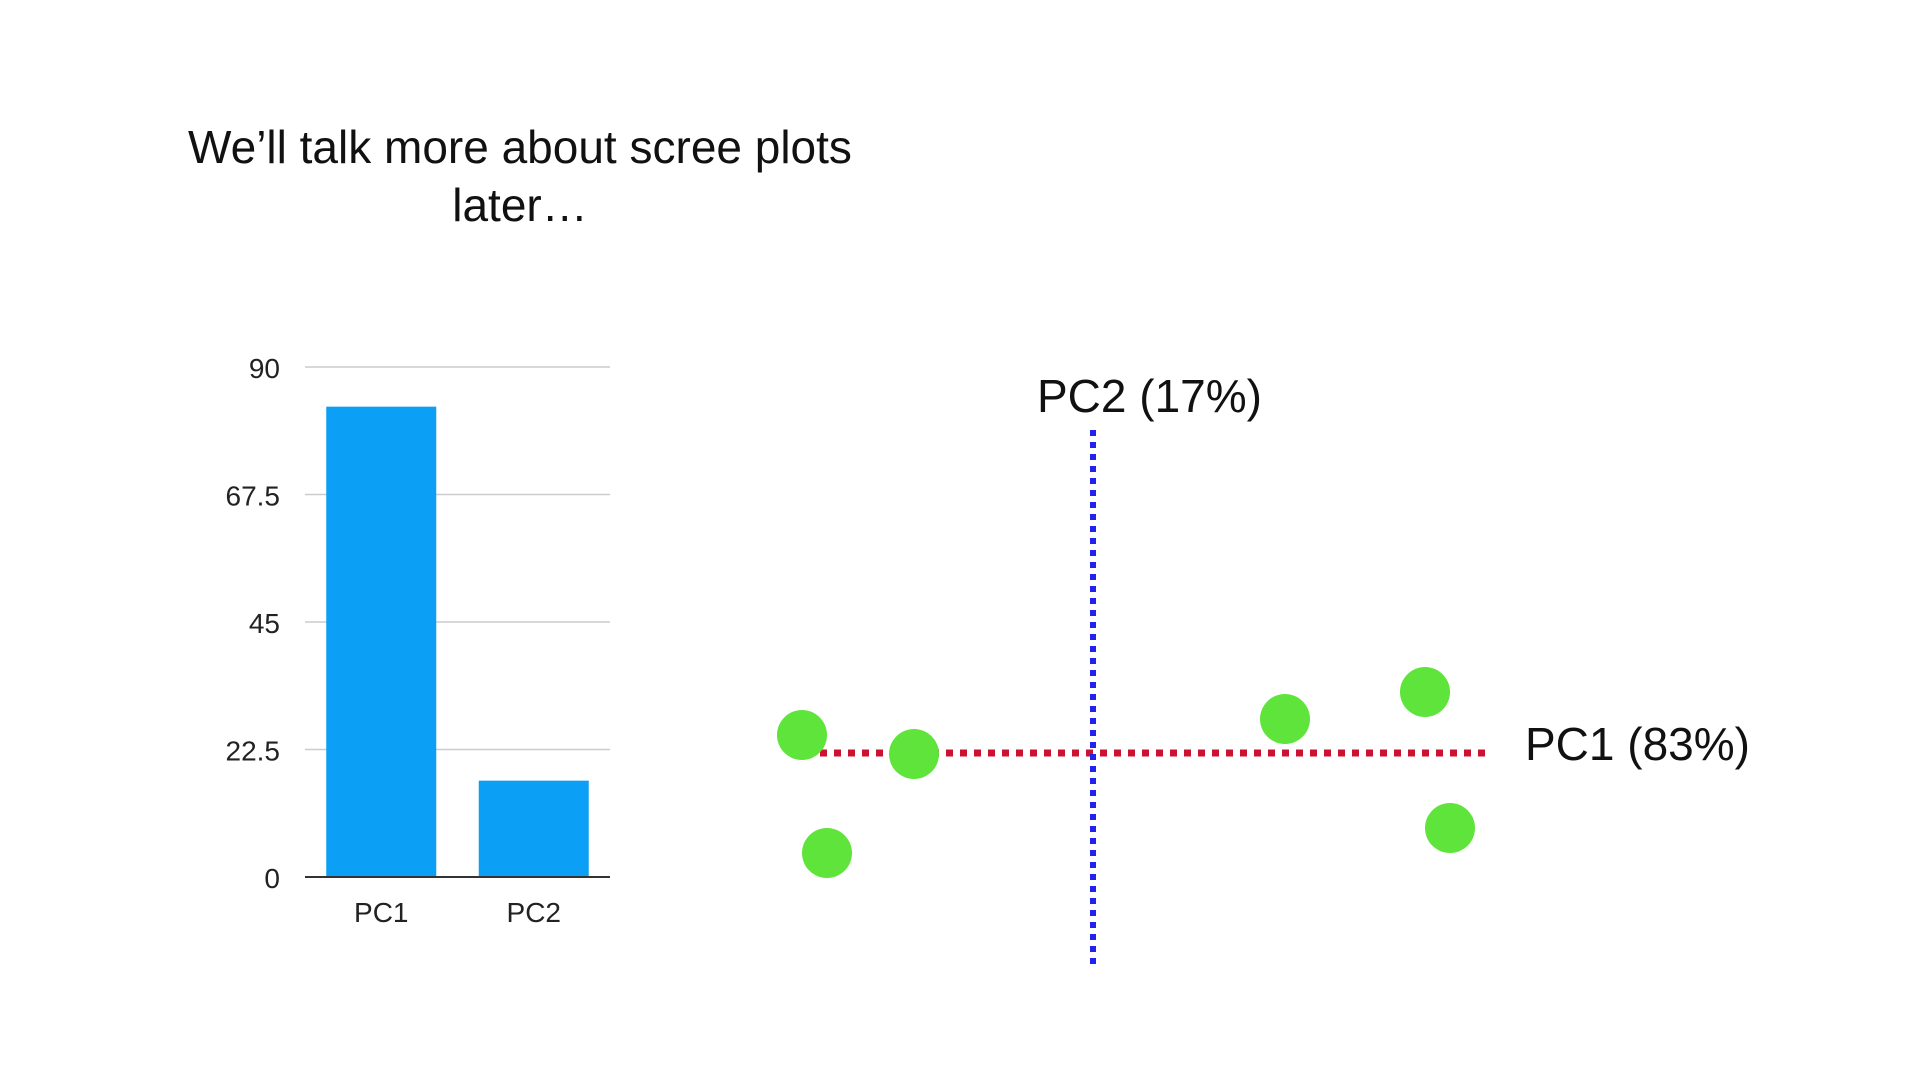  Describe the element at coordinates (381, 912) in the screenshot. I see `x-tick-label: PC1` at that location.